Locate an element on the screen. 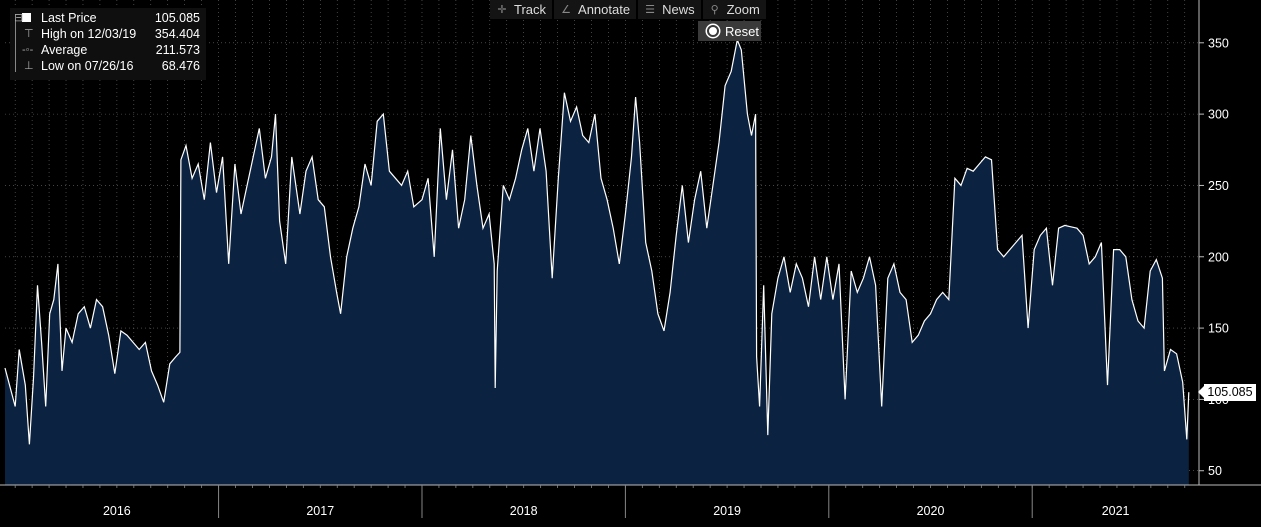  legend-value: 211.573 is located at coordinates (177, 50).